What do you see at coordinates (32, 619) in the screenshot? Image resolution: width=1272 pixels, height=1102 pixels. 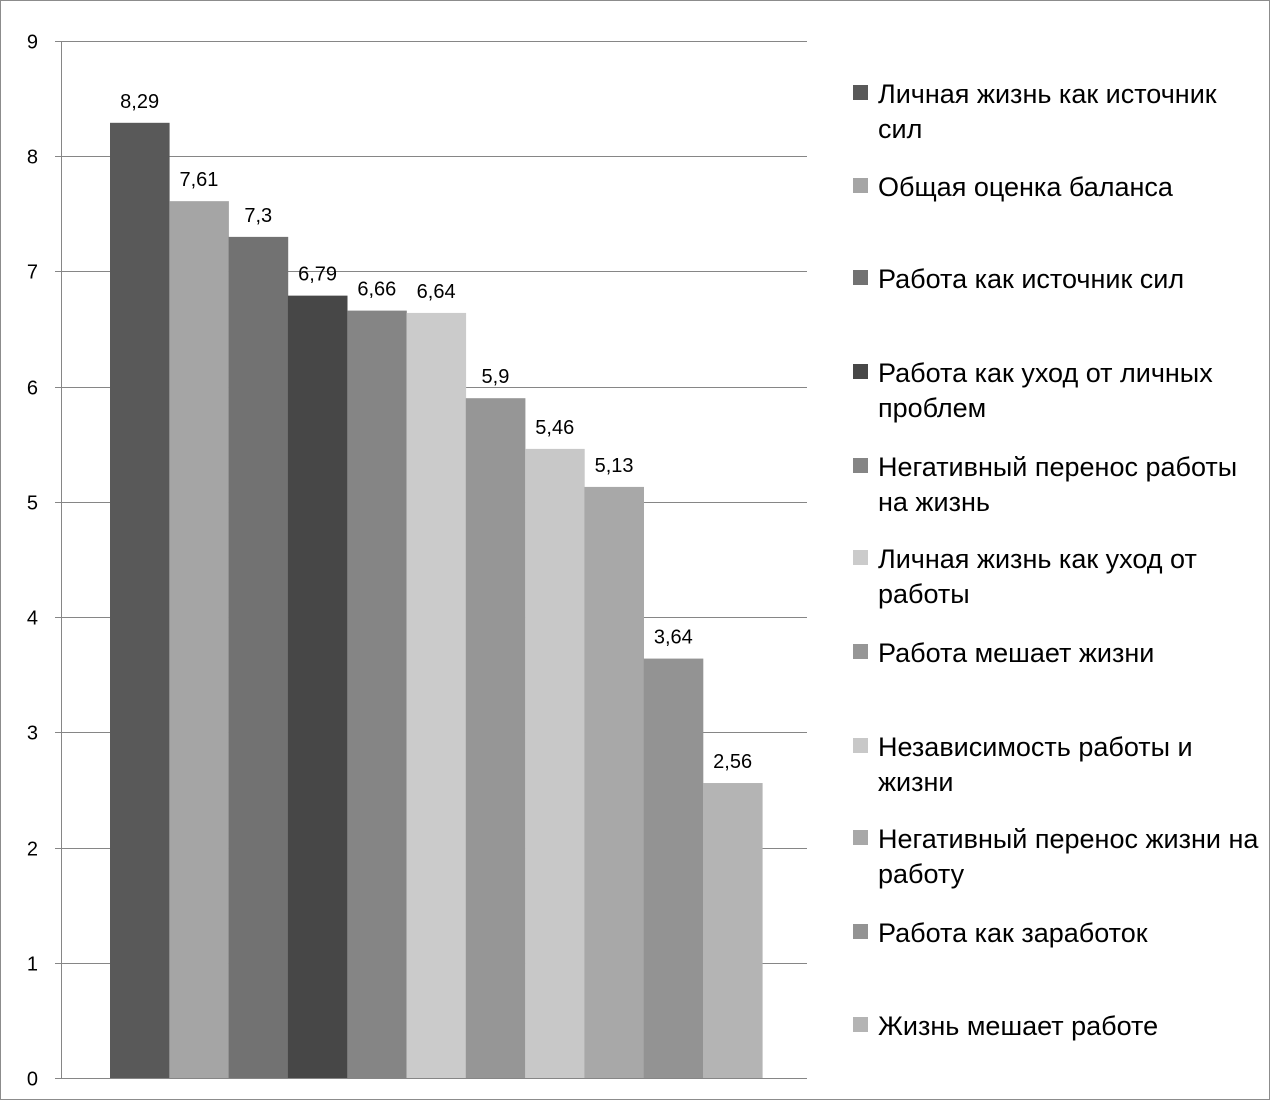 I see `y-tick-label-4: 4` at bounding box center [32, 619].